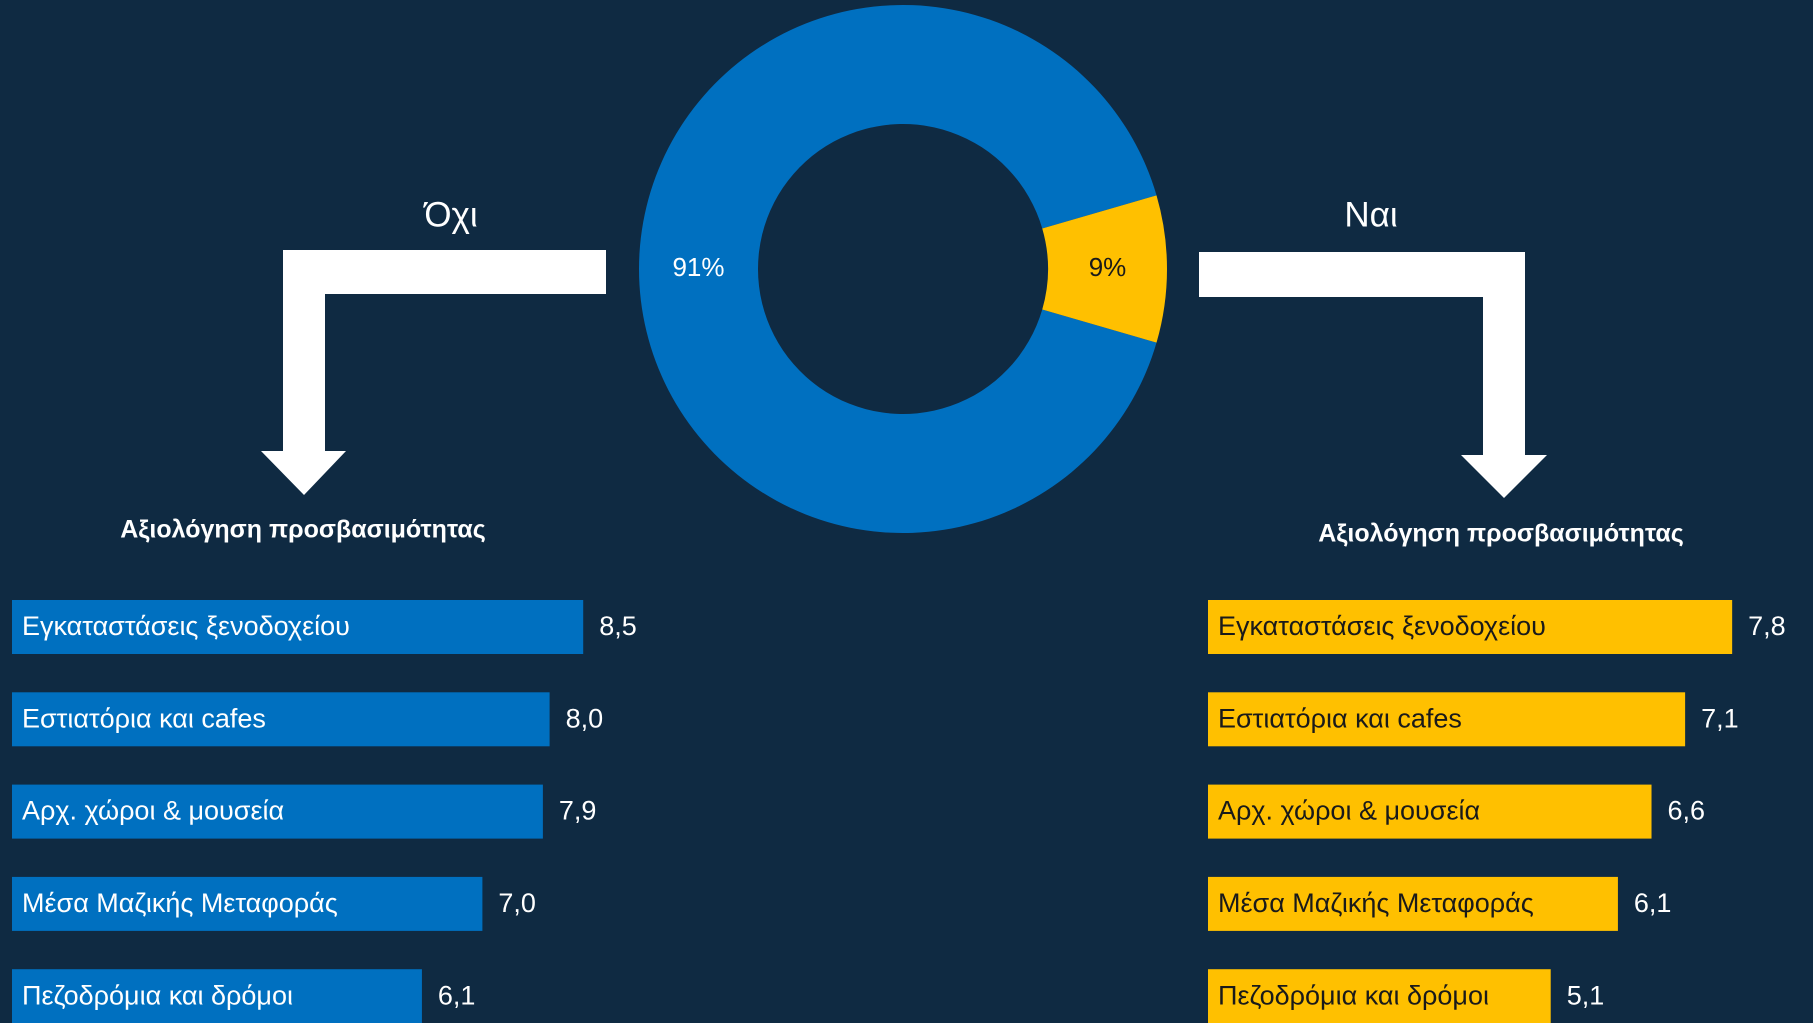 This screenshot has width=1813, height=1023. Describe the element at coordinates (1108, 267) in the screenshot. I see `slice-label: 9%` at that location.